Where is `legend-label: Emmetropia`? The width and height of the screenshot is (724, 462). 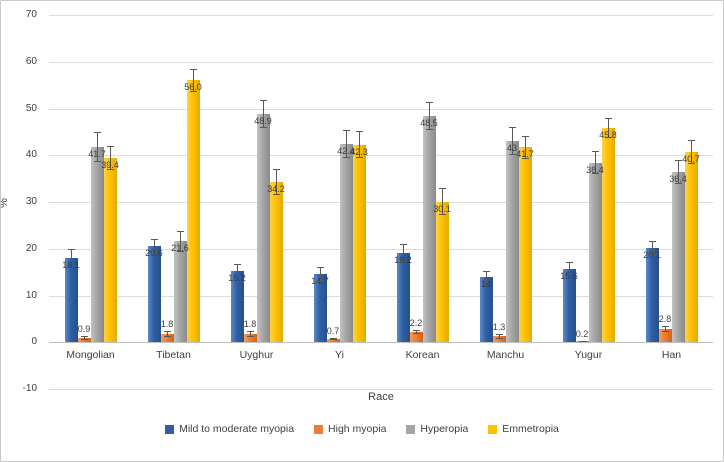
legend-label: Emmetropia is located at coordinates (530, 429).